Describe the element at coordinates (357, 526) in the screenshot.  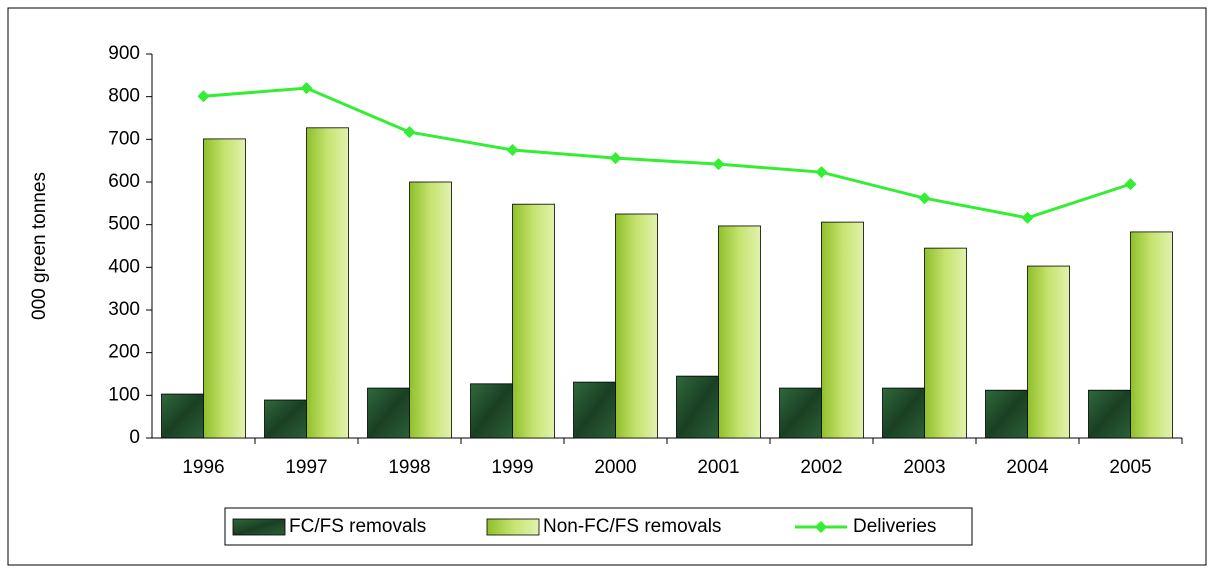
I see `legend-label: FC/FS removals` at that location.